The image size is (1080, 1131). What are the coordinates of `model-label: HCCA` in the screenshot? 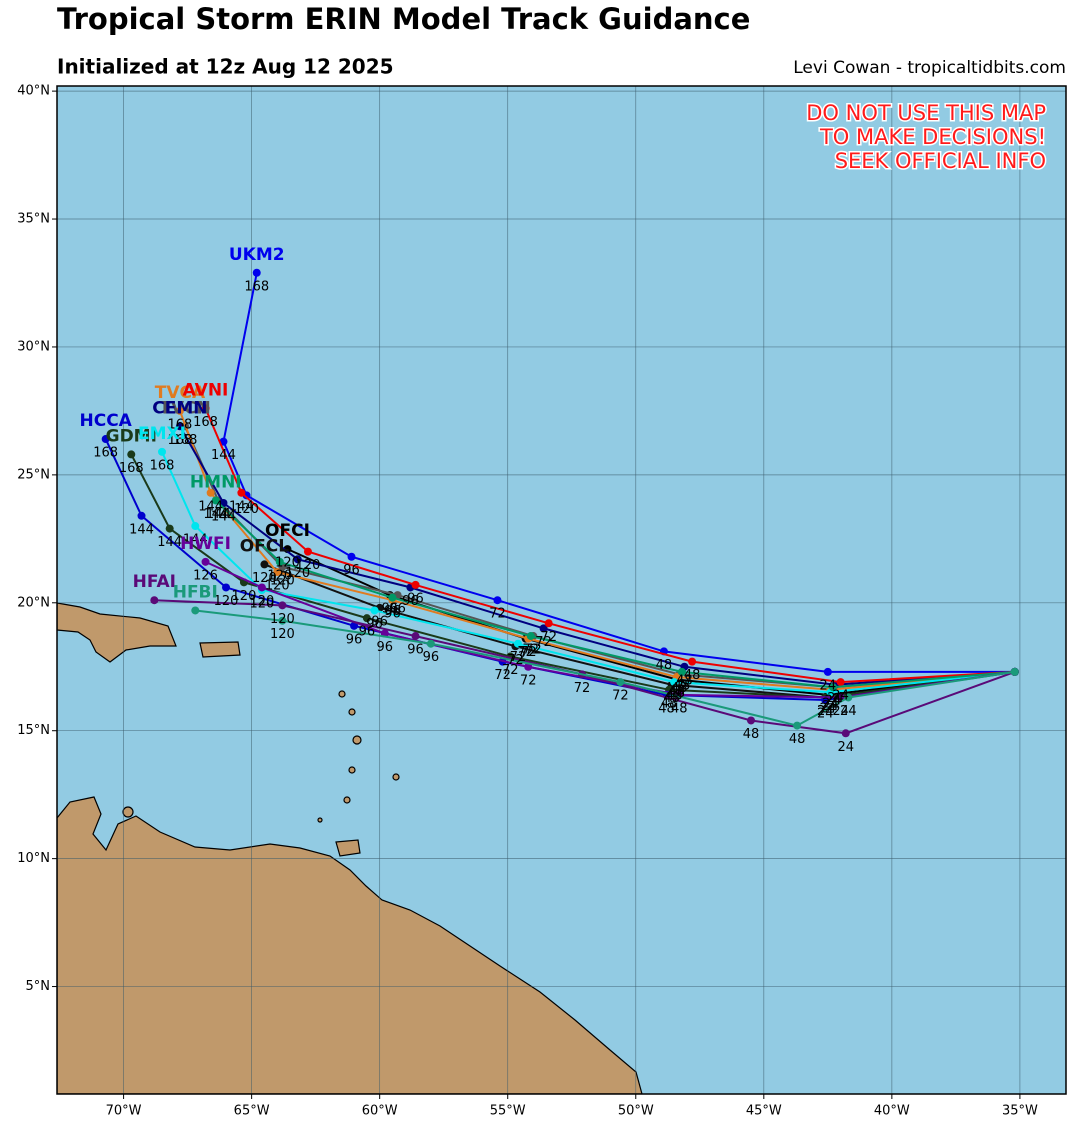 It's located at (105, 421).